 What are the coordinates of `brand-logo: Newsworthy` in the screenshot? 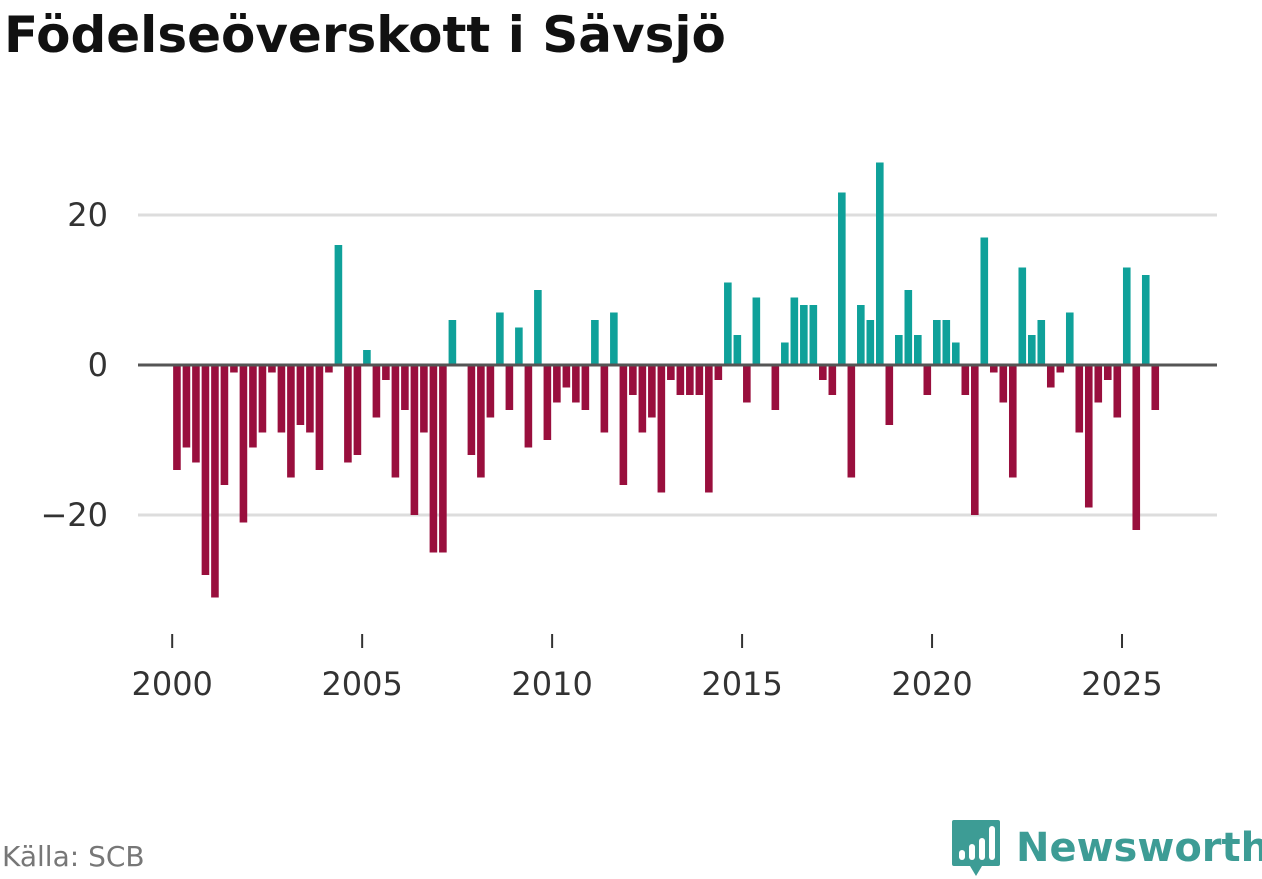 It's located at (1106, 848).